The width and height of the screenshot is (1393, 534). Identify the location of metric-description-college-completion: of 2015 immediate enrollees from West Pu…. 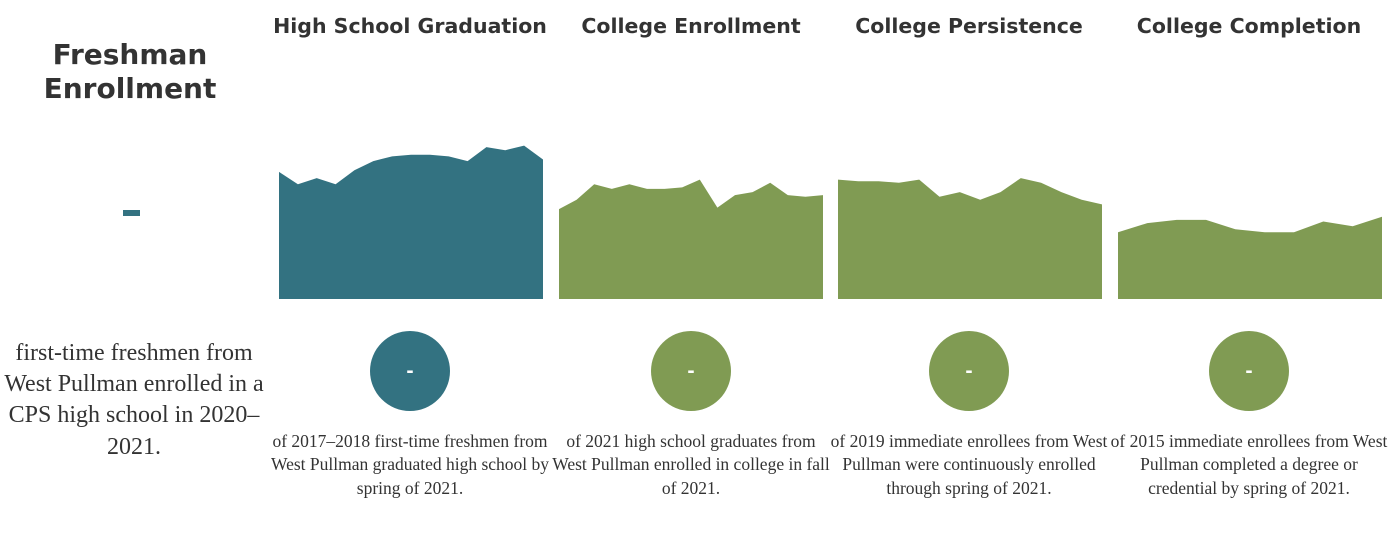
(1249, 464).